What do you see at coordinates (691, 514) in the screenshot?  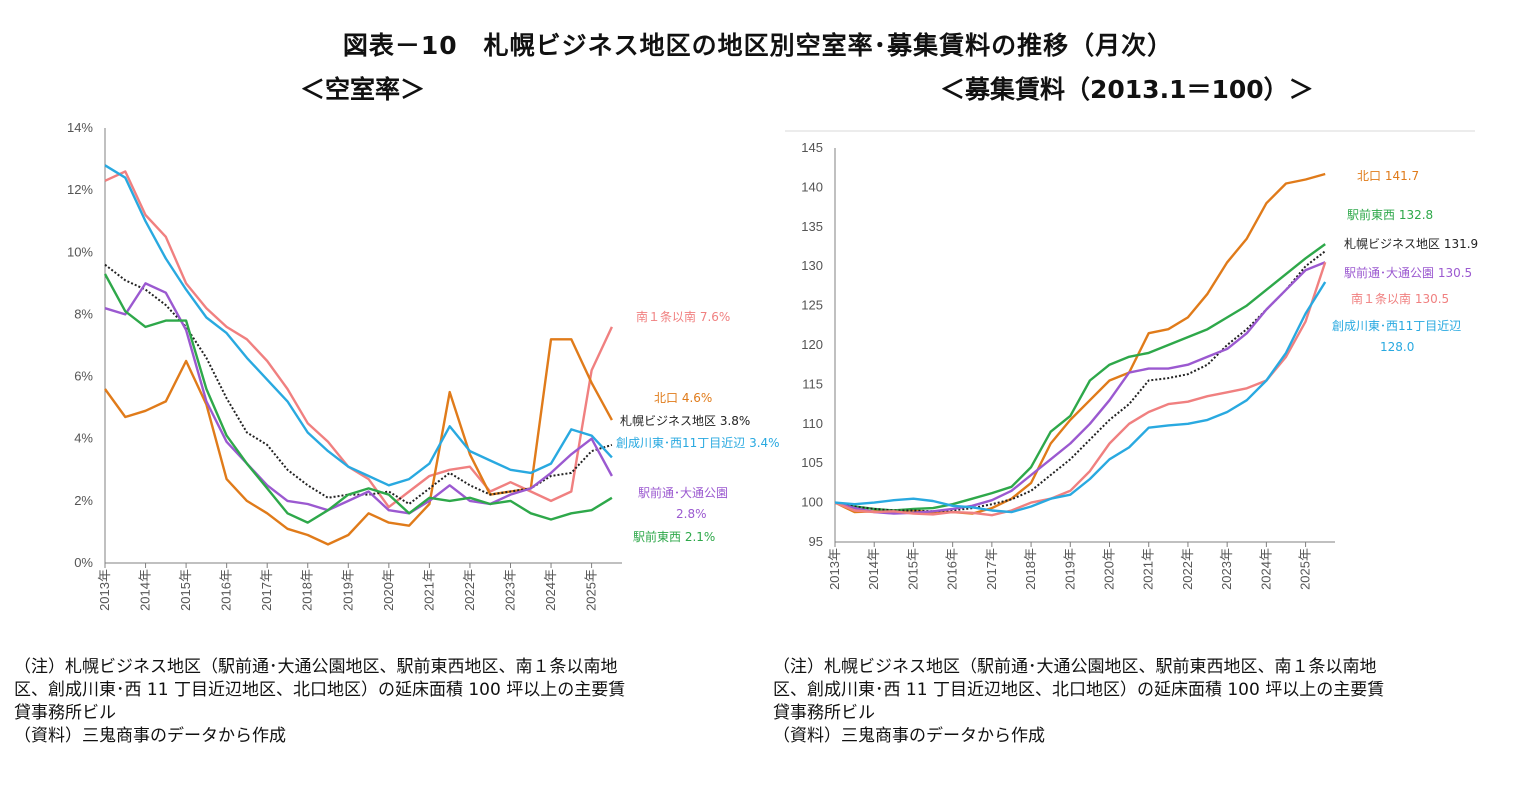 I see `series-label: 2.8%` at bounding box center [691, 514].